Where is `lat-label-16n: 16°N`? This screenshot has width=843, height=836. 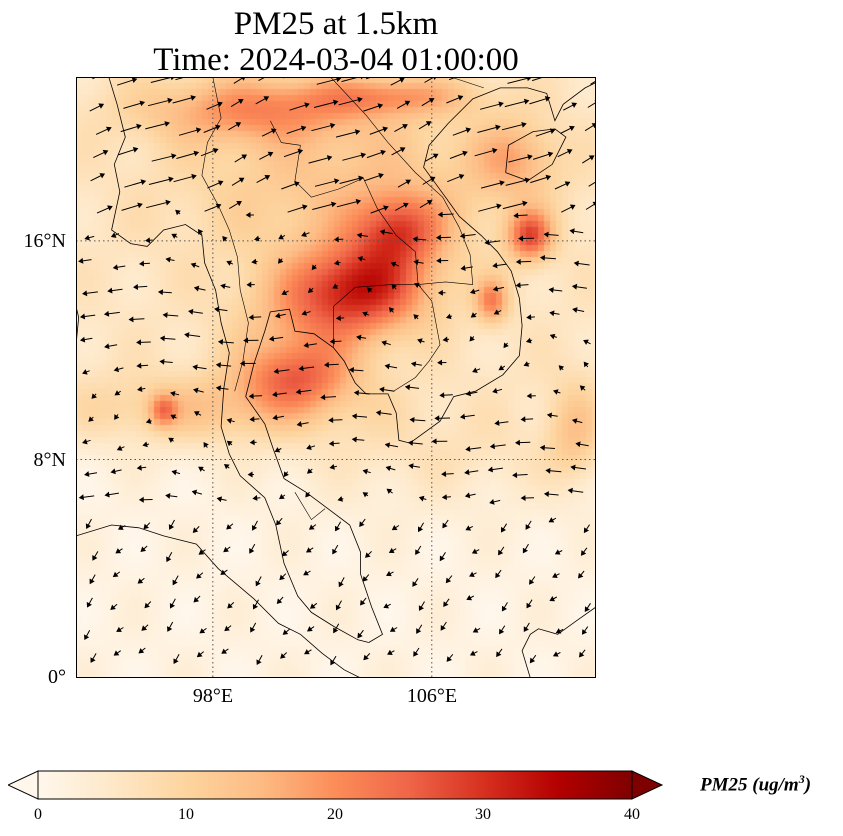 lat-label-16n: 16°N is located at coordinates (44, 241).